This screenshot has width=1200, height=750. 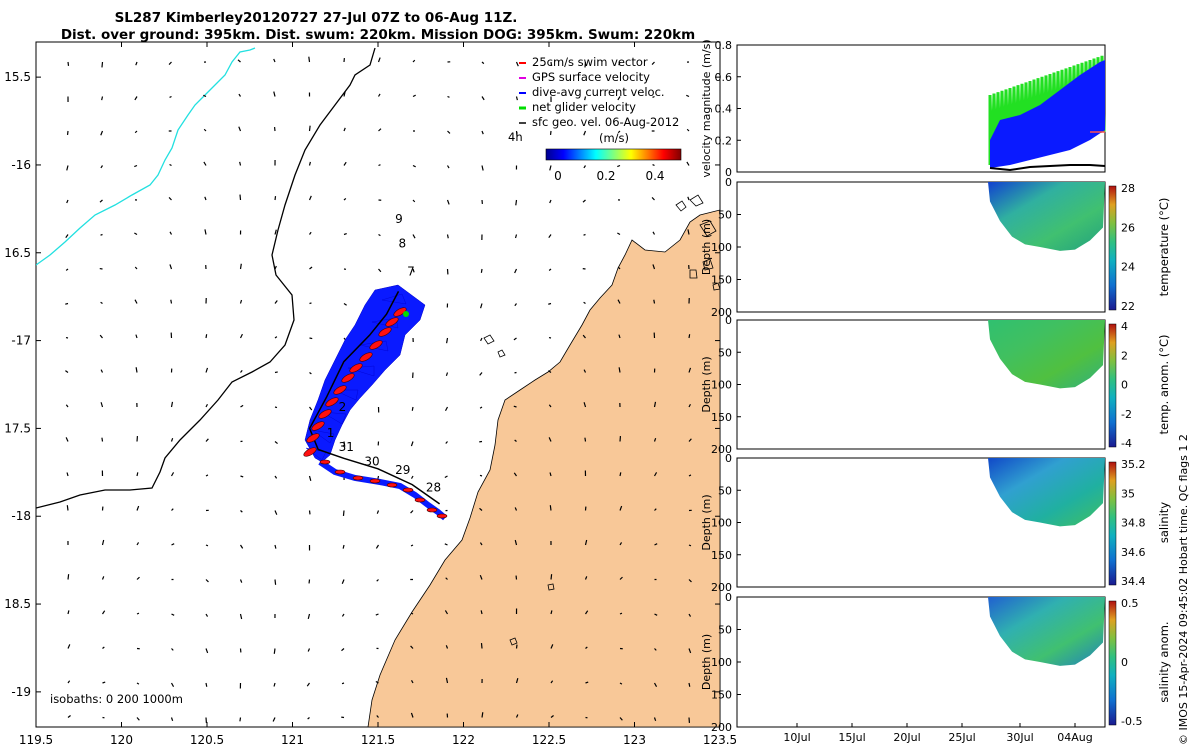 I want to click on colorbar-tick-label: 35, so click(x=1128, y=493).